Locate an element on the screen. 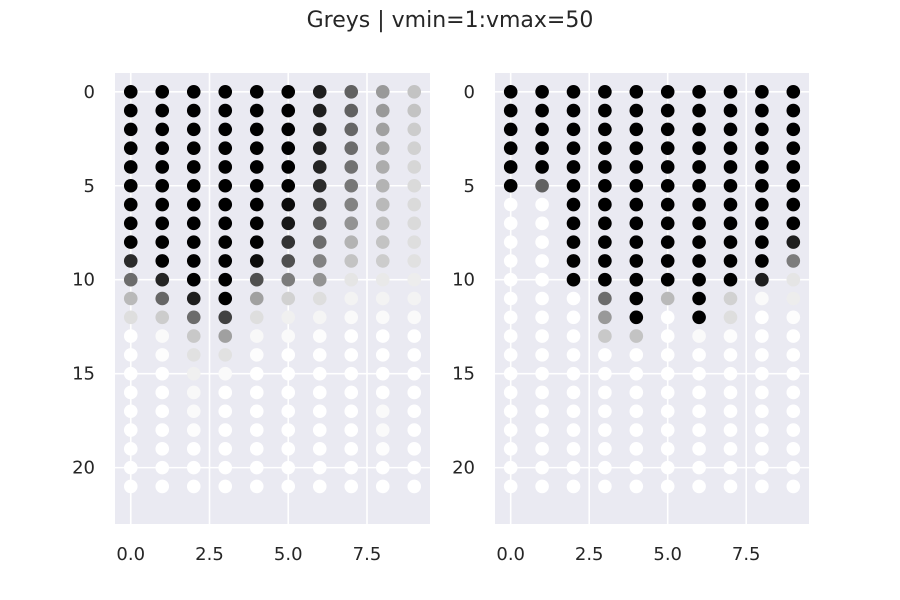  x-tick-label: 0.0 is located at coordinates (130, 554).